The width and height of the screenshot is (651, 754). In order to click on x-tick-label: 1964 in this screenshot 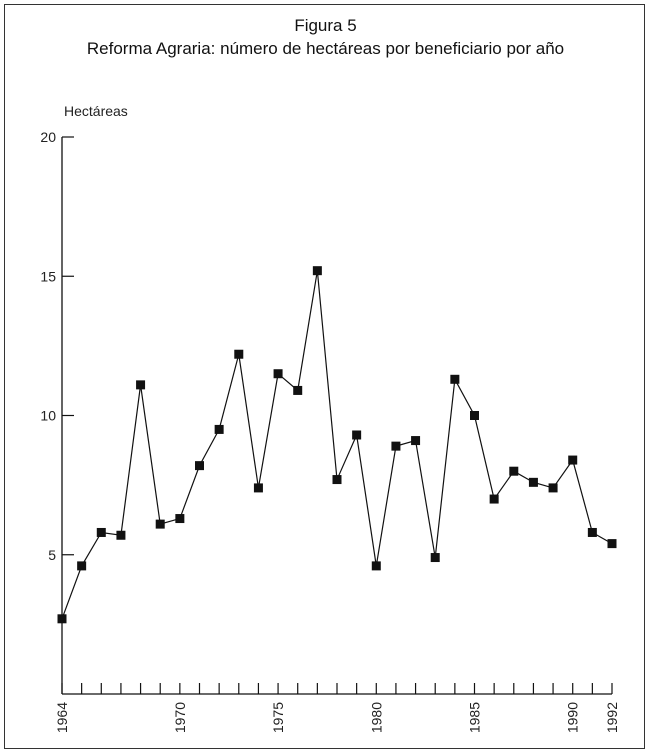, I will do `click(62, 717)`.